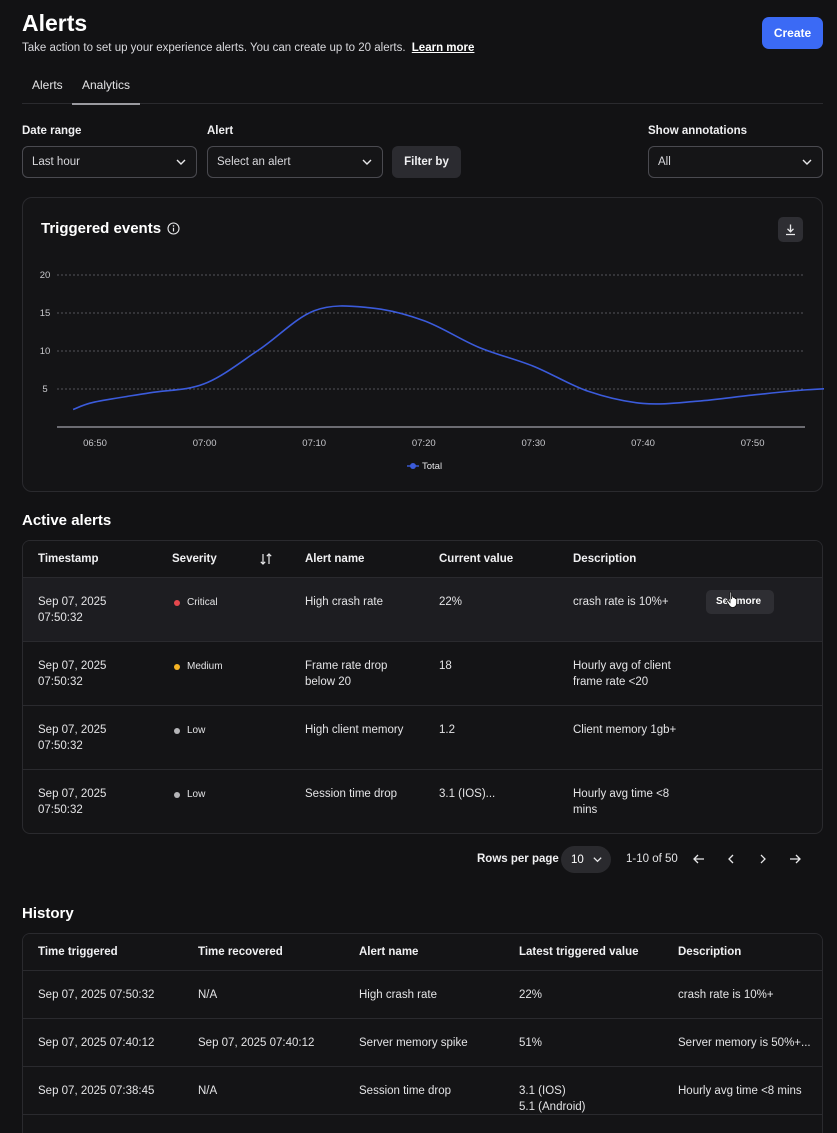 The height and width of the screenshot is (1133, 837). What do you see at coordinates (45, 313) in the screenshot?
I see `y-tick-label: 15` at bounding box center [45, 313].